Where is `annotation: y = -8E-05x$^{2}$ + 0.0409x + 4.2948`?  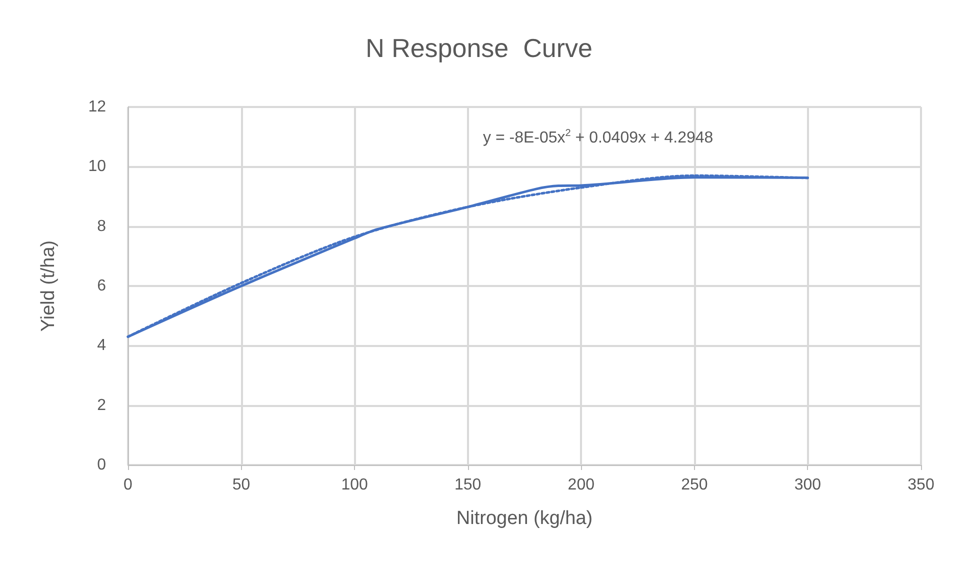 annotation: y = -8E-05x$^{2}$ + 0.0409x + 4.2948 is located at coordinates (598, 138).